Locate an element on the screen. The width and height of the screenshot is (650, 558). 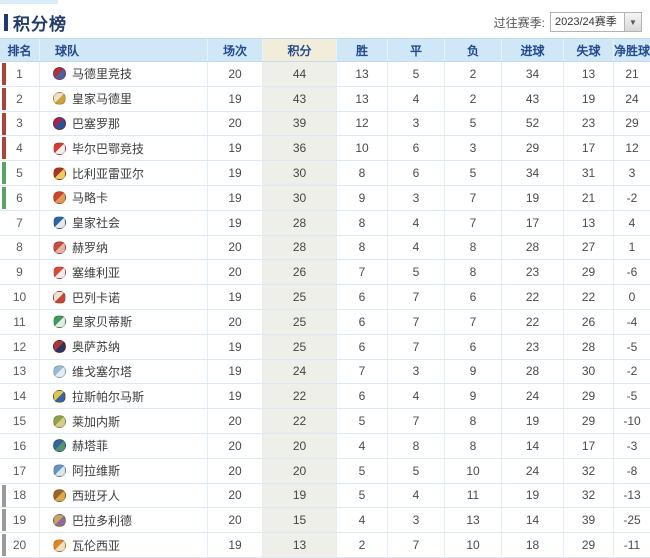
team-name: 赫罗纳 is located at coordinates (90, 247).